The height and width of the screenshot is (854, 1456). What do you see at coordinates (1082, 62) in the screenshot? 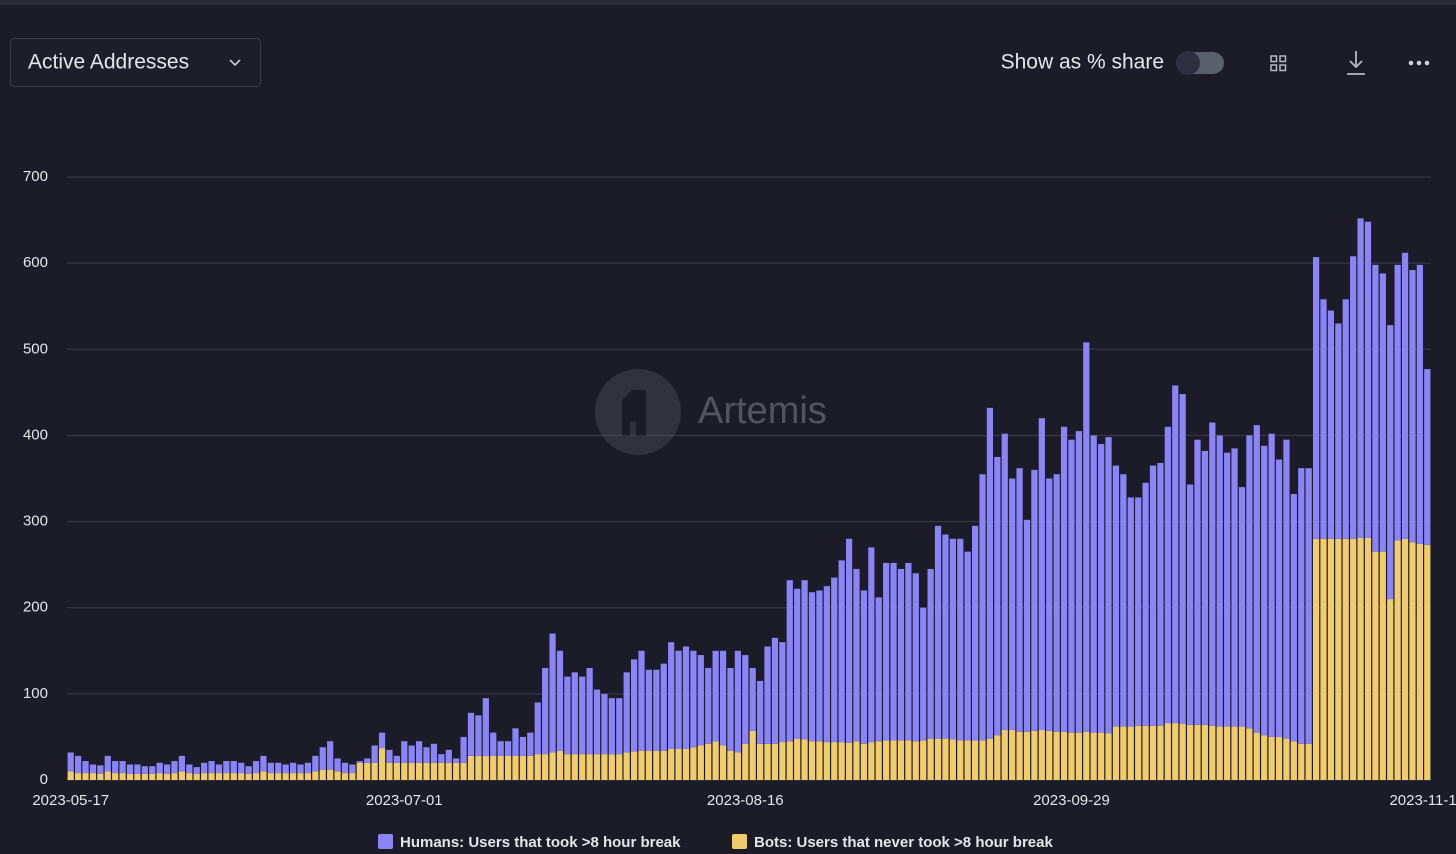
I see `toggle-label: Show as % share` at bounding box center [1082, 62].